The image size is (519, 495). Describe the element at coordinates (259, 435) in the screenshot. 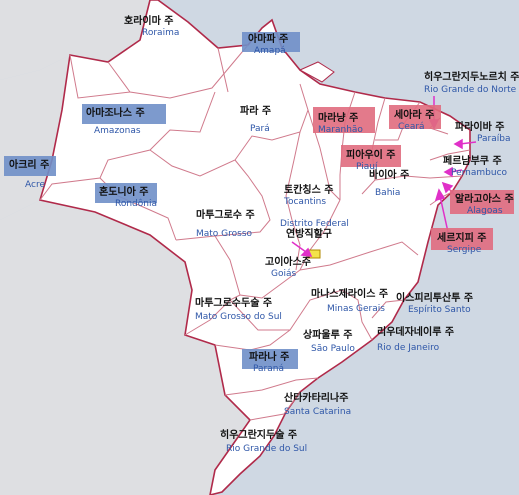

I see `label-ko: 히우그란지두술 주` at that location.